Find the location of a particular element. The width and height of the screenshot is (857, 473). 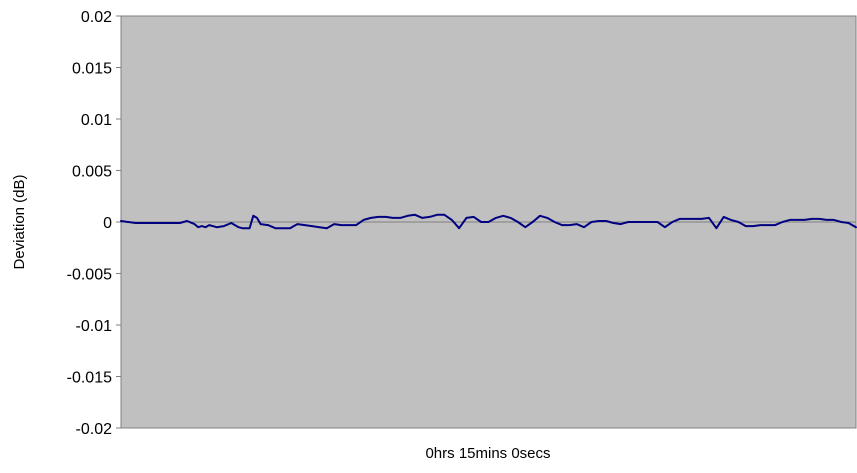

y-tick-label: -0.015 is located at coordinates (89, 378).